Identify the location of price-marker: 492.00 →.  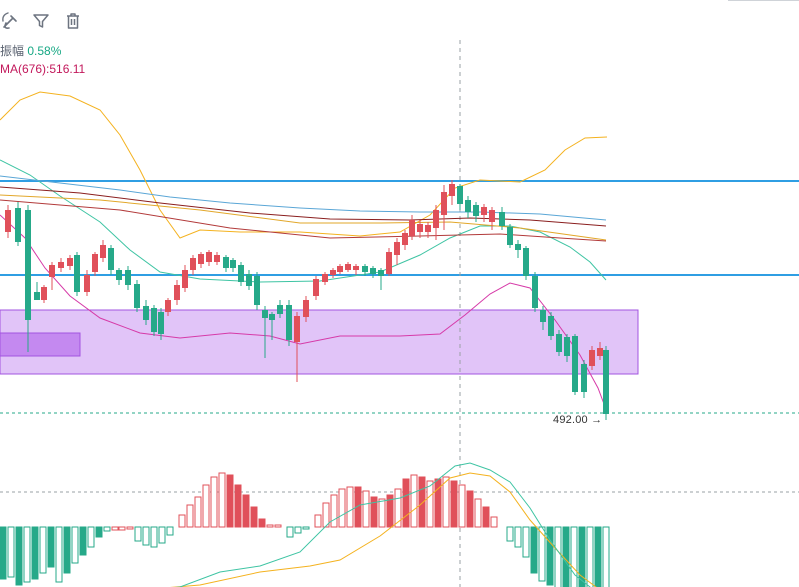
(577, 420).